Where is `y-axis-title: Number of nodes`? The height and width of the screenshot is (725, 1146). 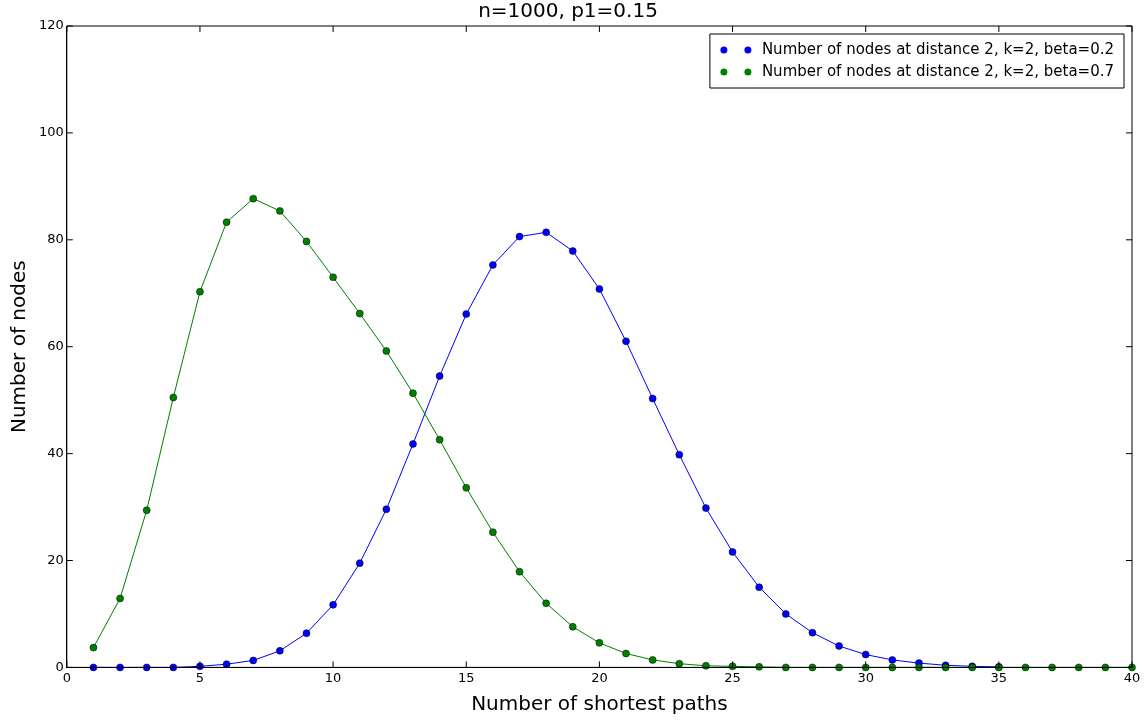 y-axis-title: Number of nodes is located at coordinates (18, 347).